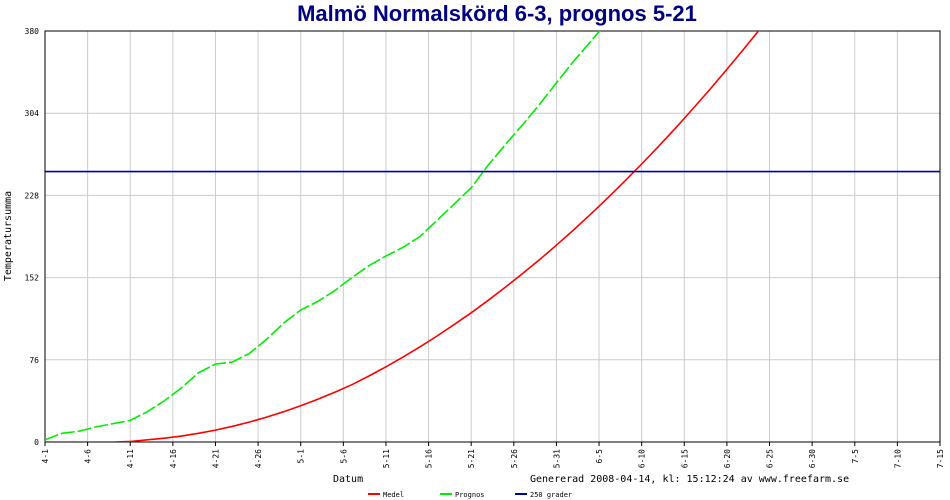 The width and height of the screenshot is (950, 500). Describe the element at coordinates (88, 456) in the screenshot. I see `x-tick-label: 4-6` at that location.